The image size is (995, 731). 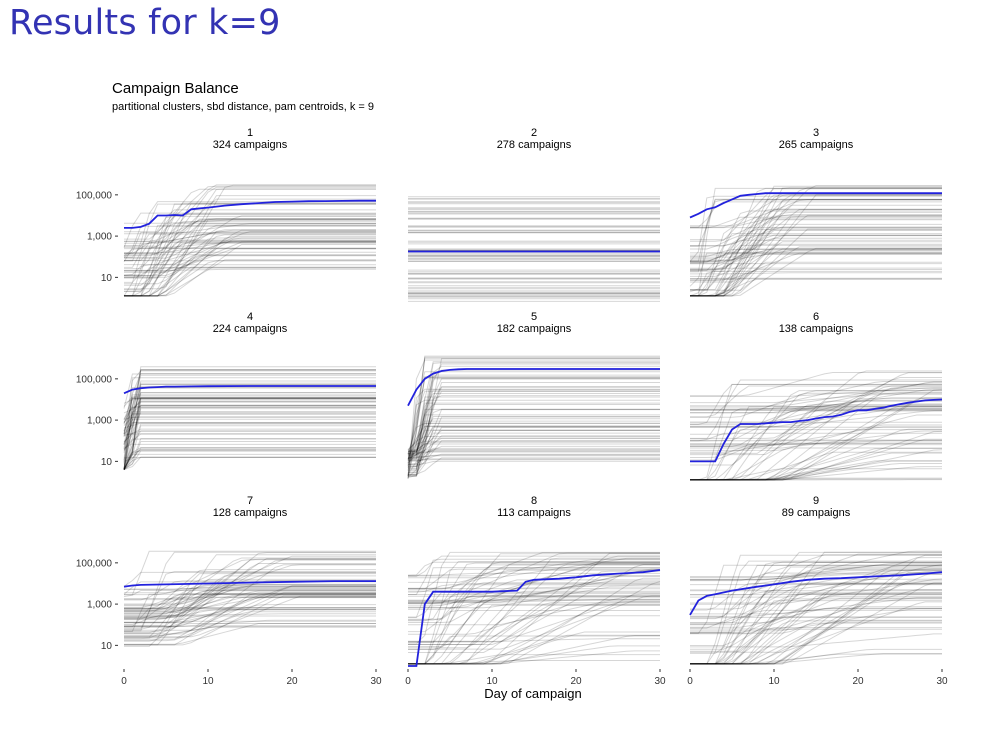 I want to click on x-tick-label: 0, so click(x=124, y=681).